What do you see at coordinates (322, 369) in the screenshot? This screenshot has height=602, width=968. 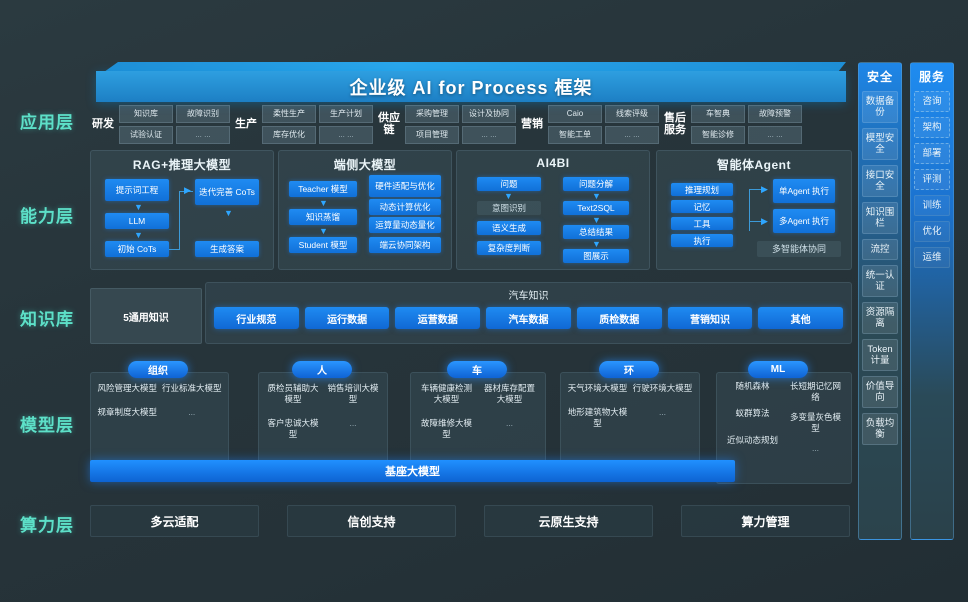 I see `model-group-pill: 人` at bounding box center [322, 369].